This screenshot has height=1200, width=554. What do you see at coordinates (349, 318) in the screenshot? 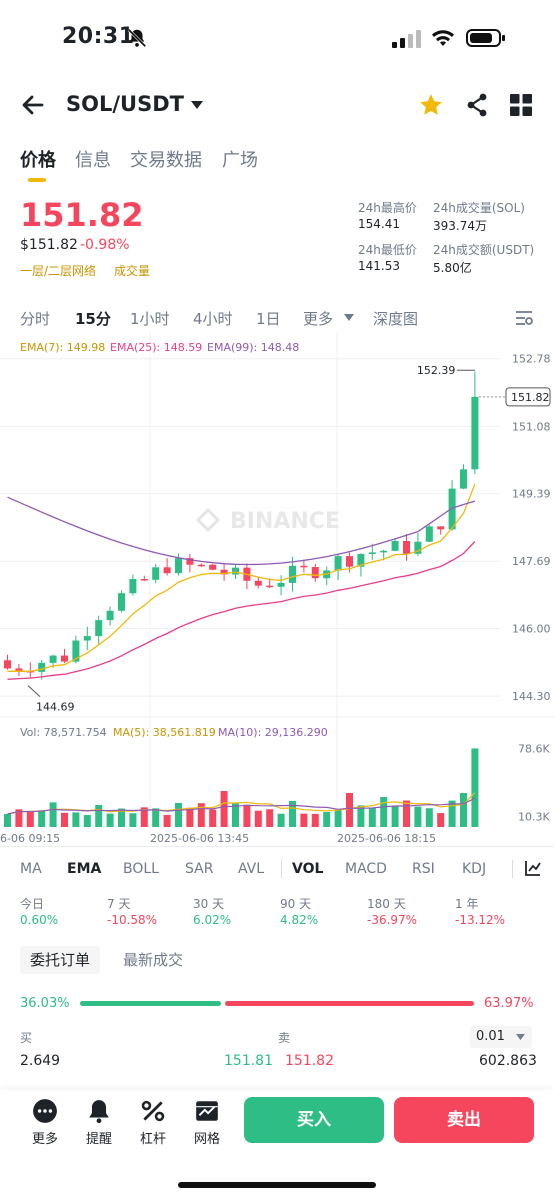
I see `more-caret-icon` at bounding box center [349, 318].